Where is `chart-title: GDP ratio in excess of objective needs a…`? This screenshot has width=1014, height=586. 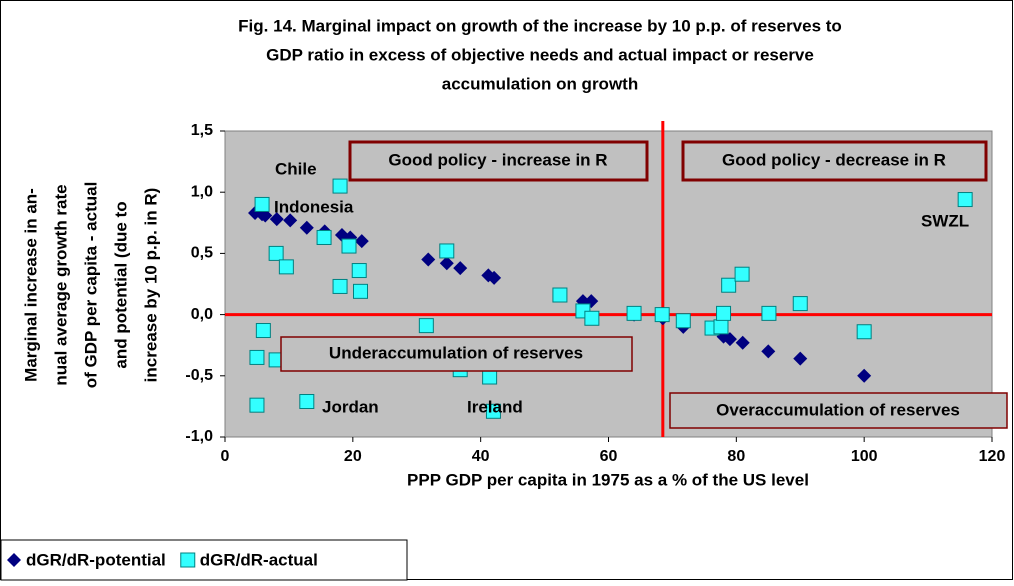
chart-title: GDP ratio in excess of objective needs a… is located at coordinates (540, 54).